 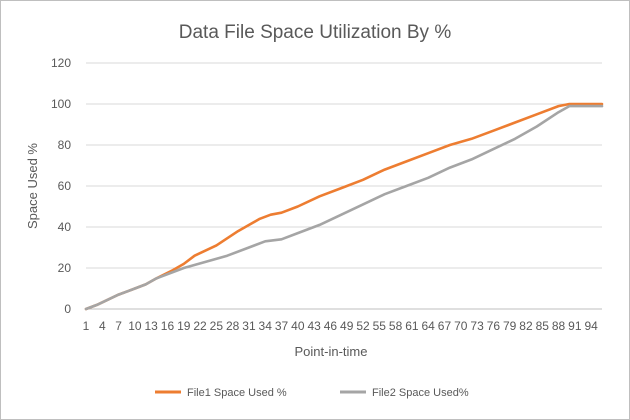 What do you see at coordinates (65, 145) in the screenshot?
I see `y-tick-label: 80` at bounding box center [65, 145].